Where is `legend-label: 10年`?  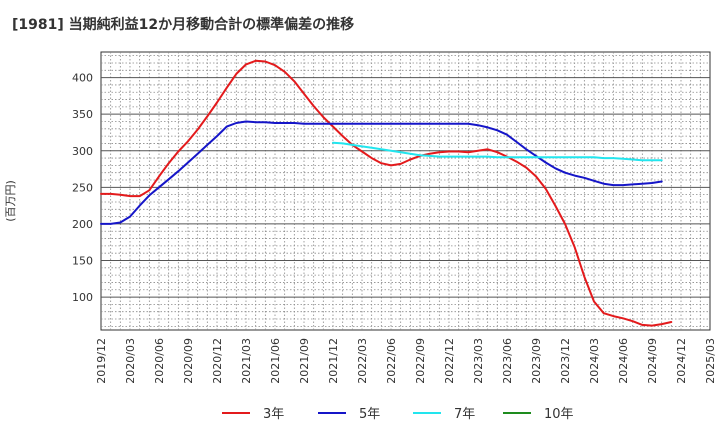 legend-label: 10年 is located at coordinates (559, 414).